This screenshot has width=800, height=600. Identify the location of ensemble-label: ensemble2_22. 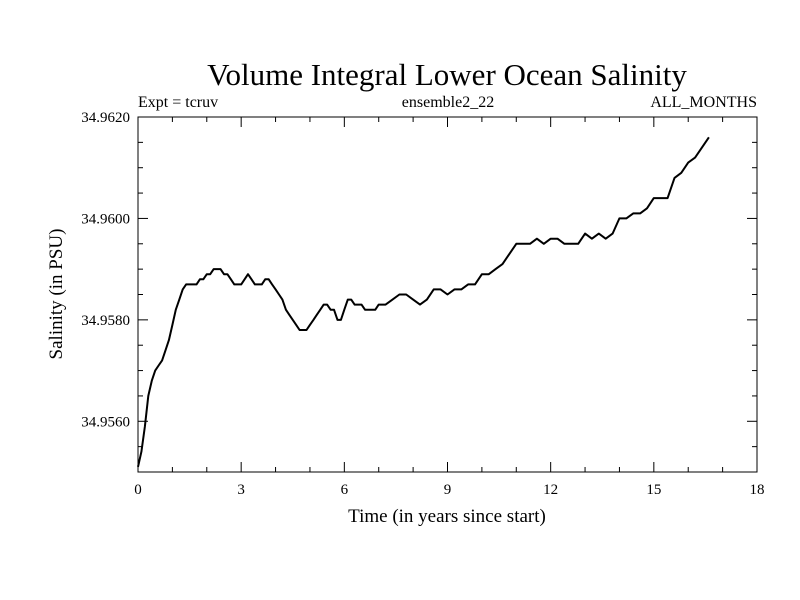
(448, 102).